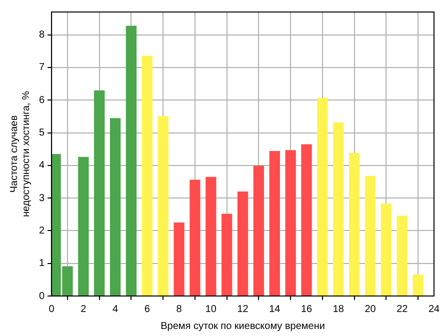  What do you see at coordinates (42, 68) in the screenshot?
I see `y-tick-label: 7` at bounding box center [42, 68].